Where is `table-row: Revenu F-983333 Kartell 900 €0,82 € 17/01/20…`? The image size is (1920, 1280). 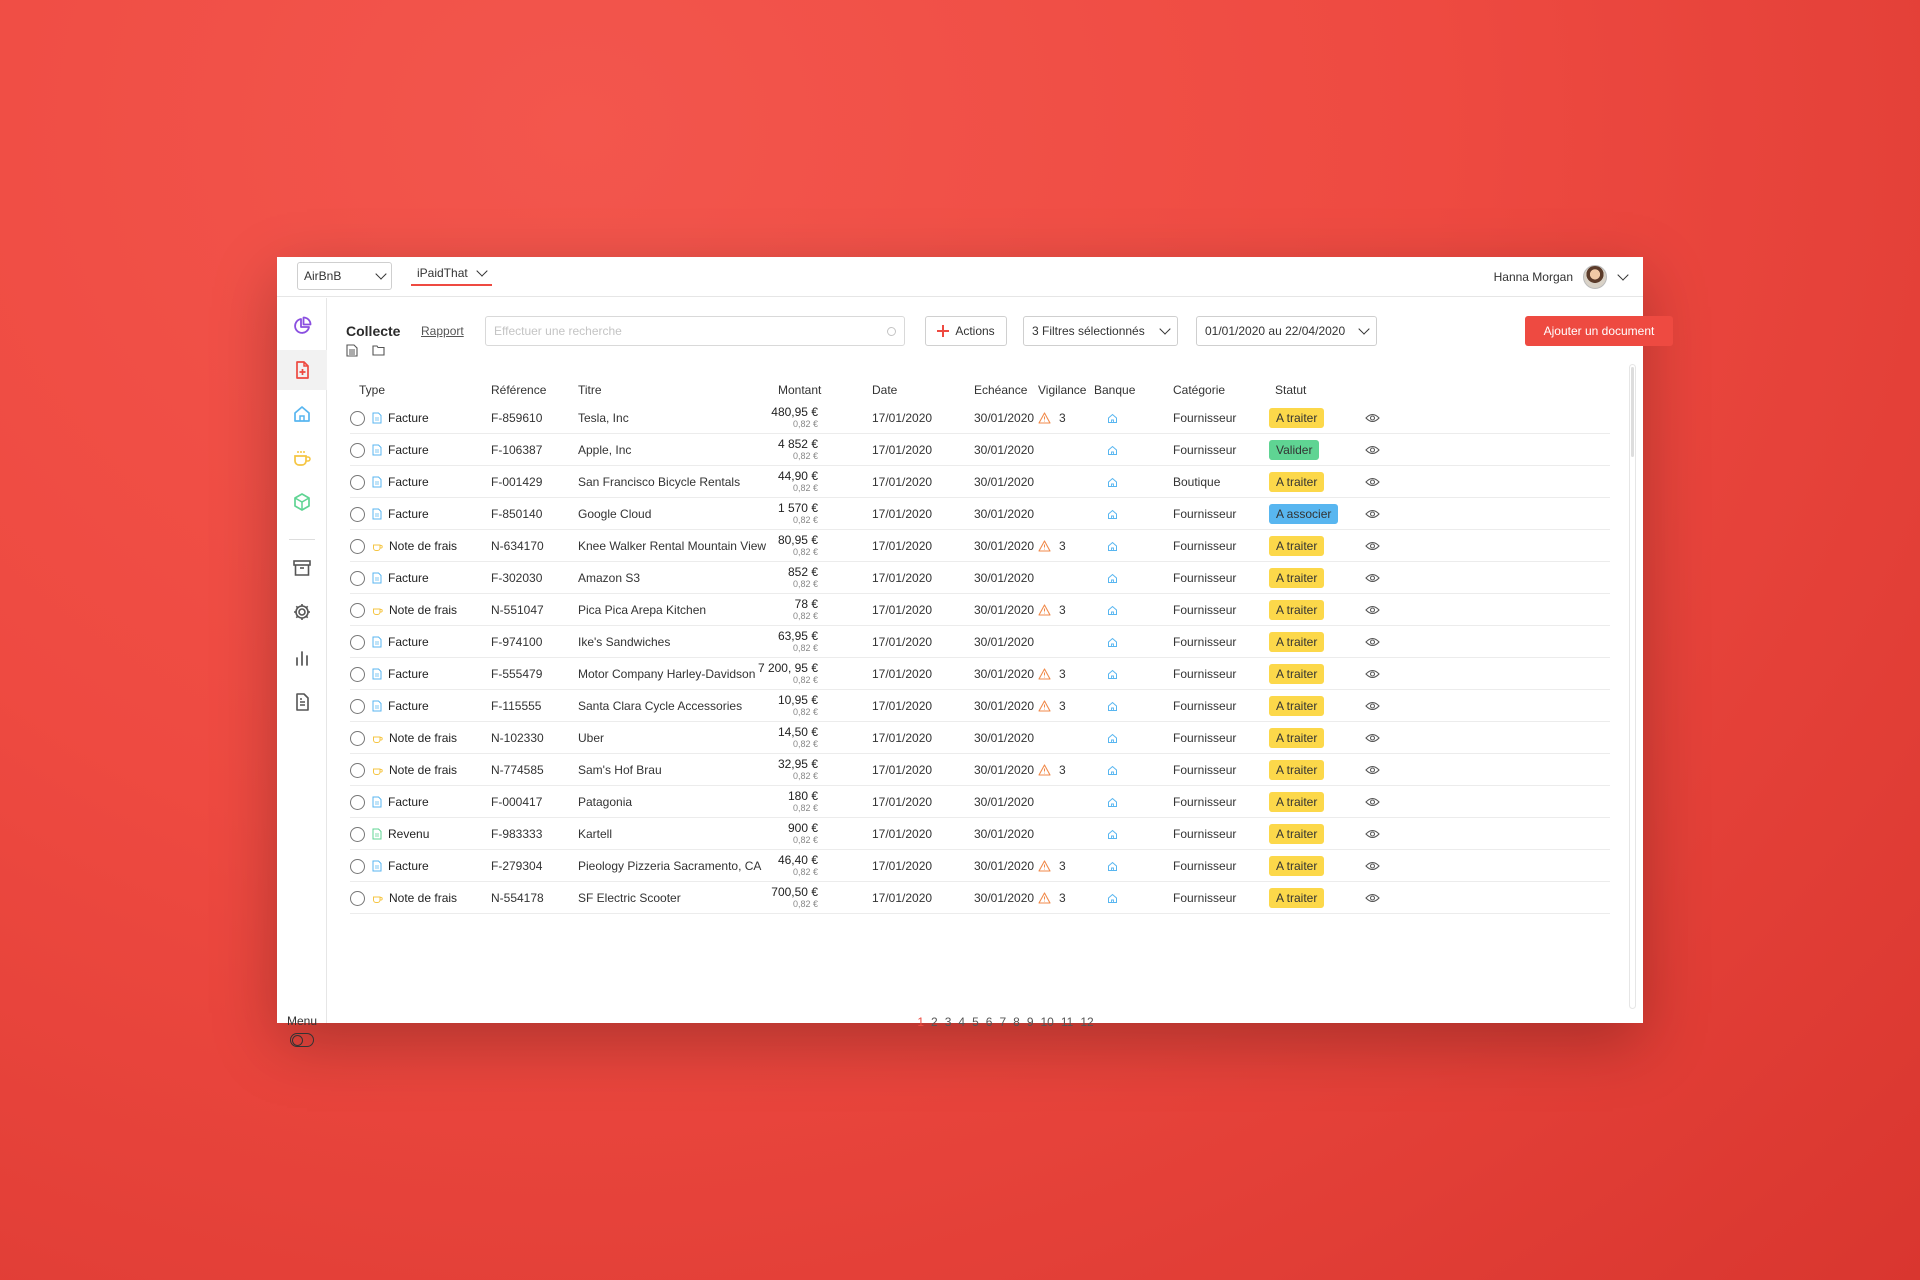 table-row: Revenu F-983333 Kartell 900 €0,82 € 17/01/20… is located at coordinates (980, 834).